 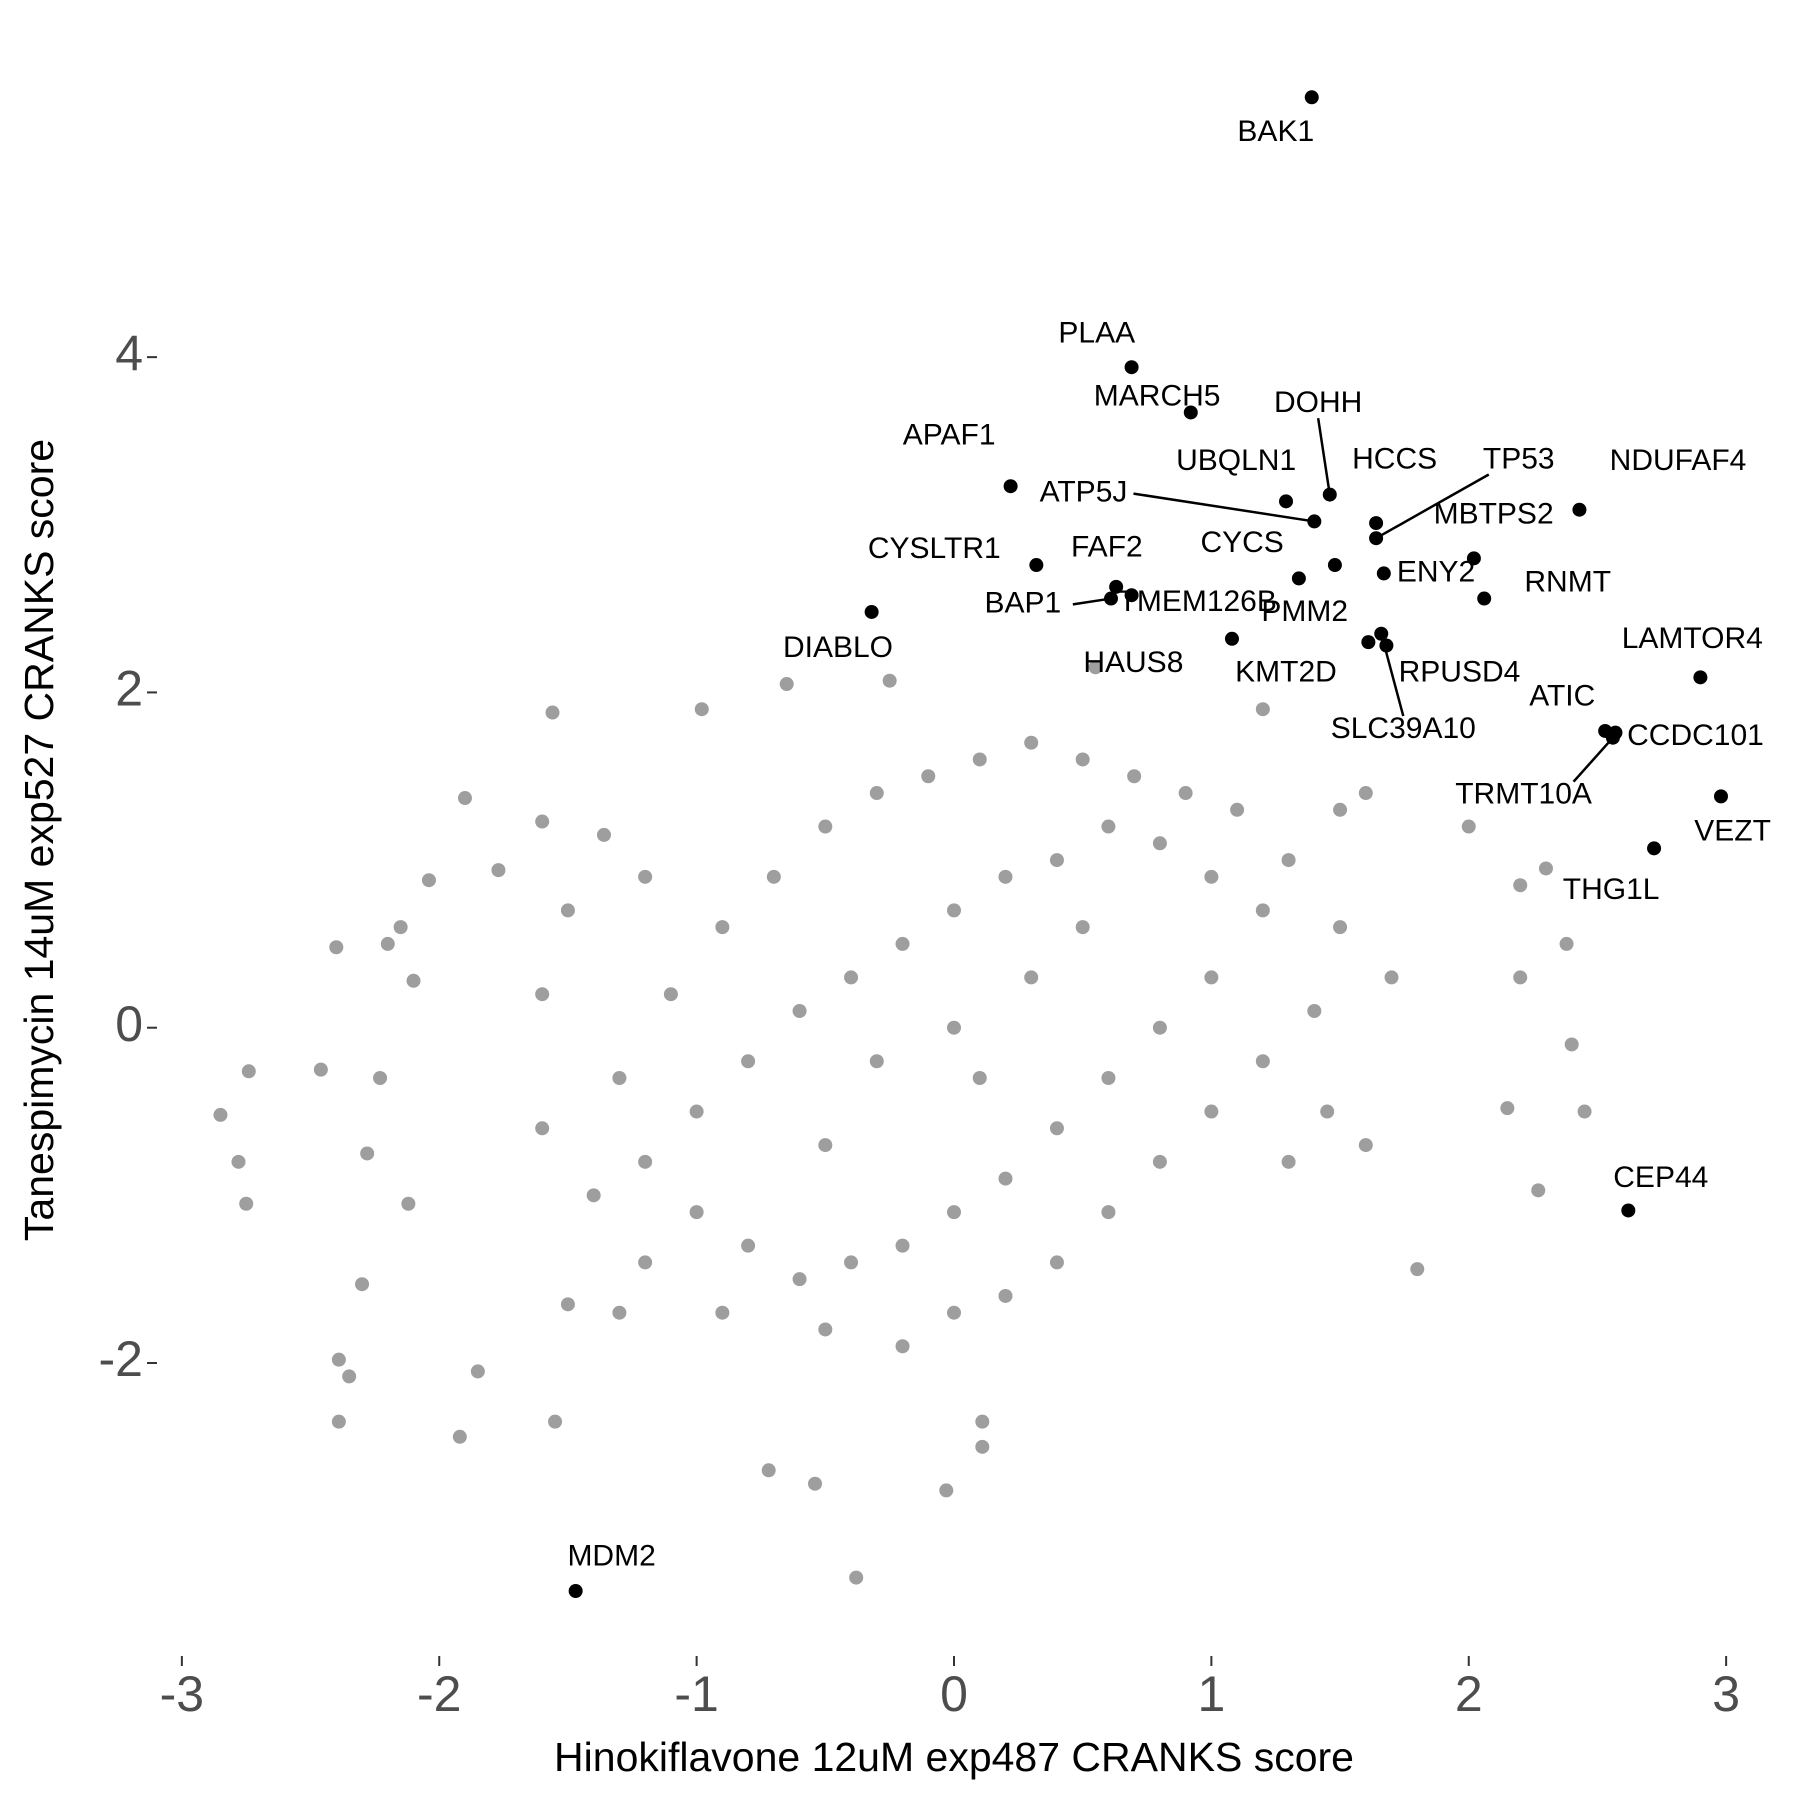 What do you see at coordinates (1084, 492) in the screenshot?
I see `point-label: ATP5J` at bounding box center [1084, 492].